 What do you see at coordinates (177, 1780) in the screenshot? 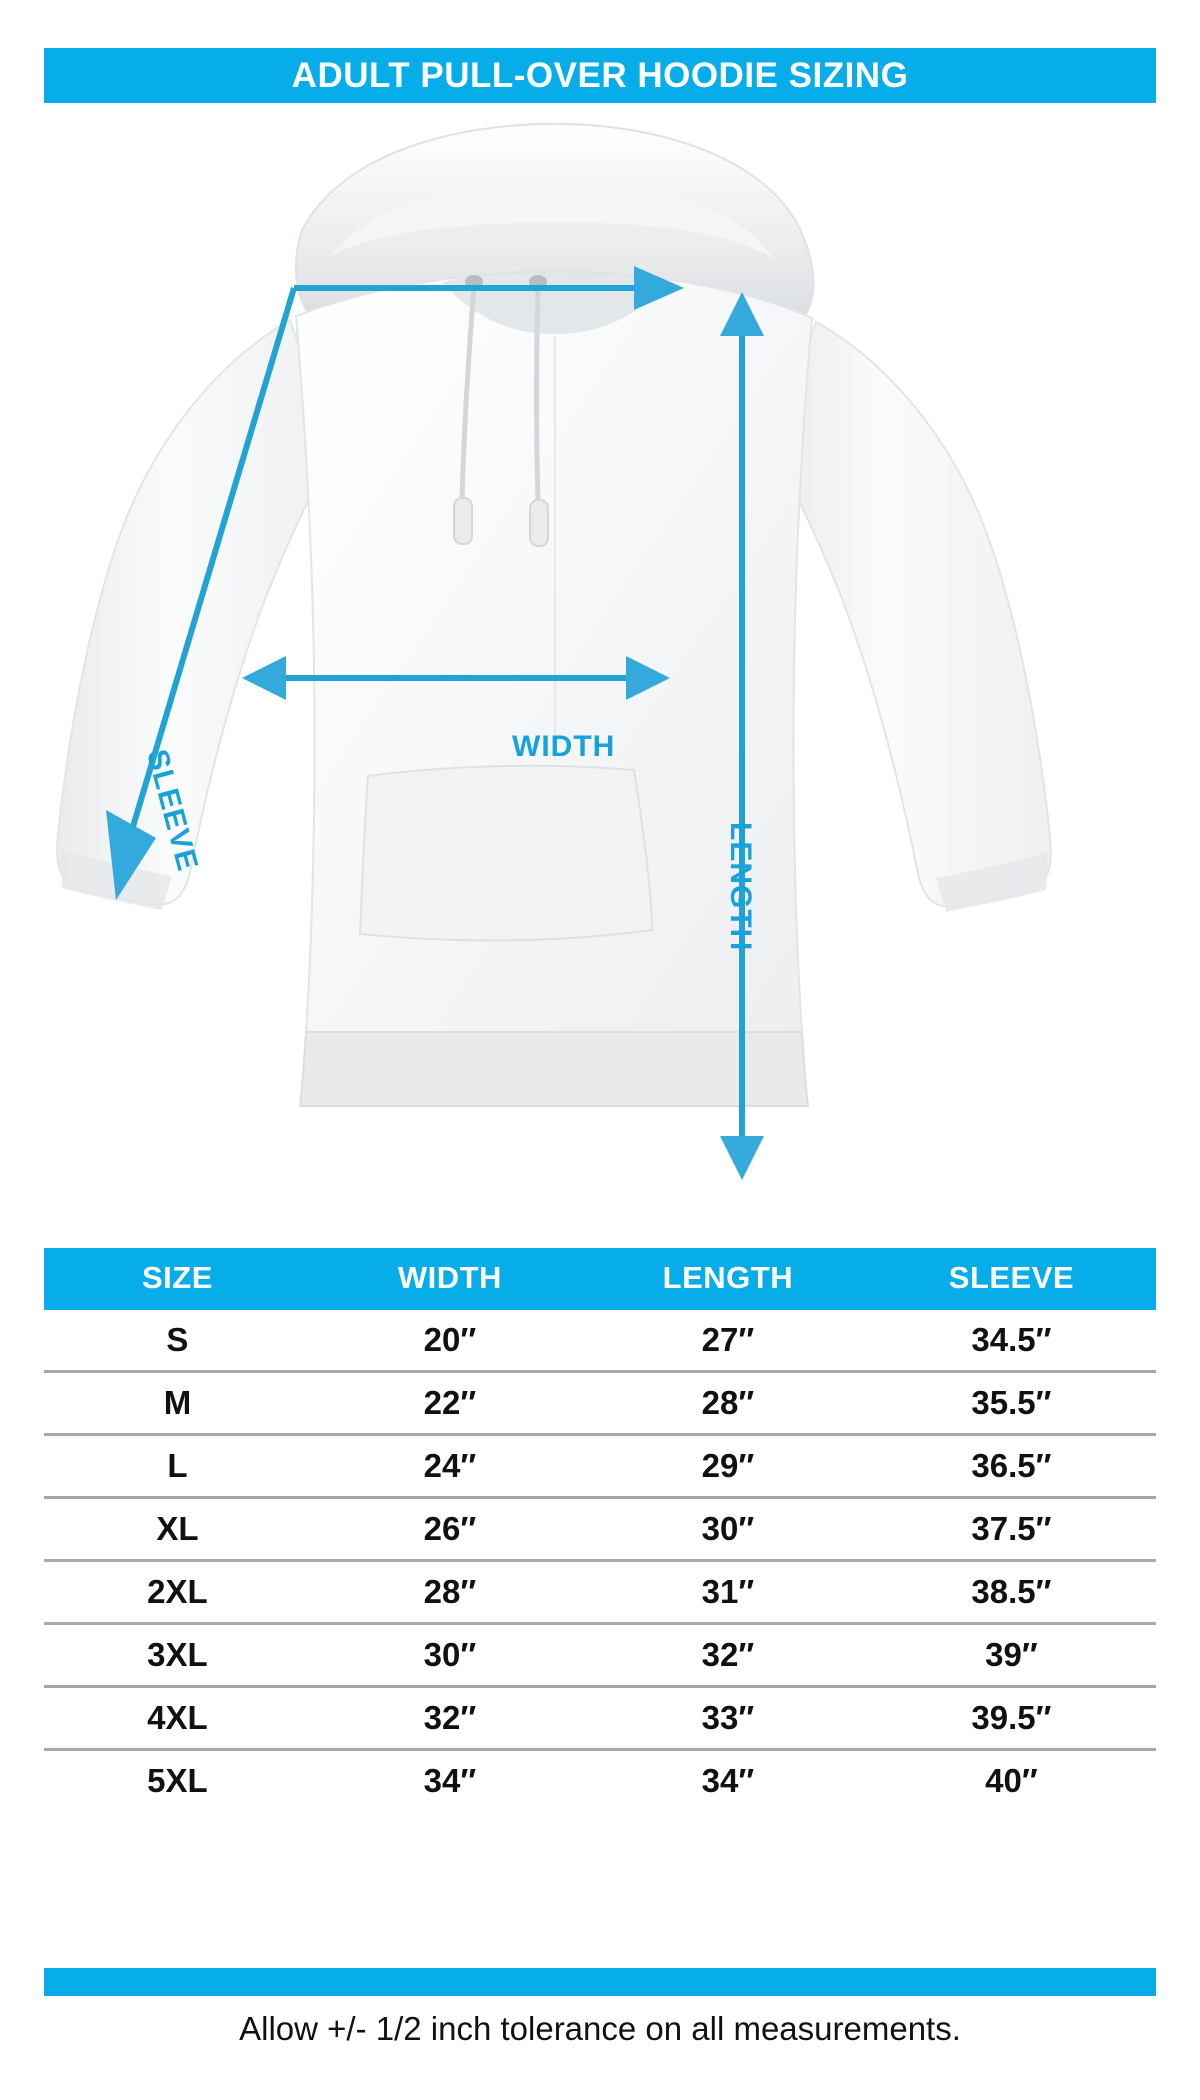
I see `cell-size: 5XL` at bounding box center [177, 1780].